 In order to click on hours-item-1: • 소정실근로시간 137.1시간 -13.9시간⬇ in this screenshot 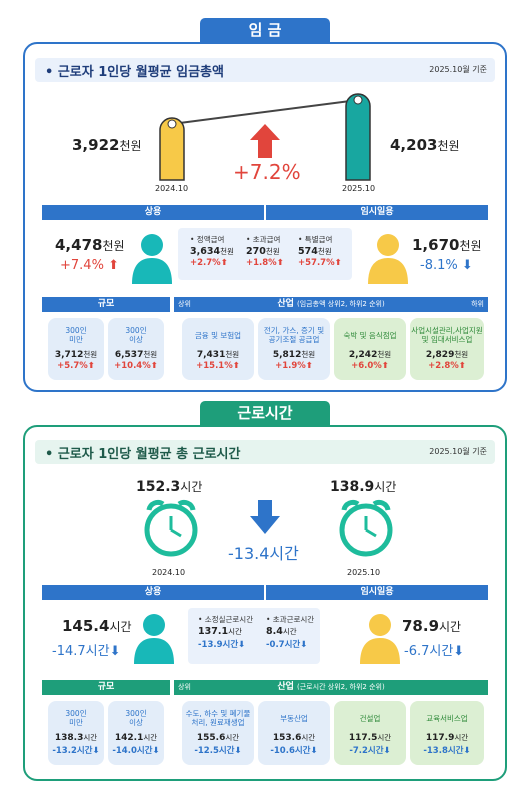, I will do `click(226, 632)`.